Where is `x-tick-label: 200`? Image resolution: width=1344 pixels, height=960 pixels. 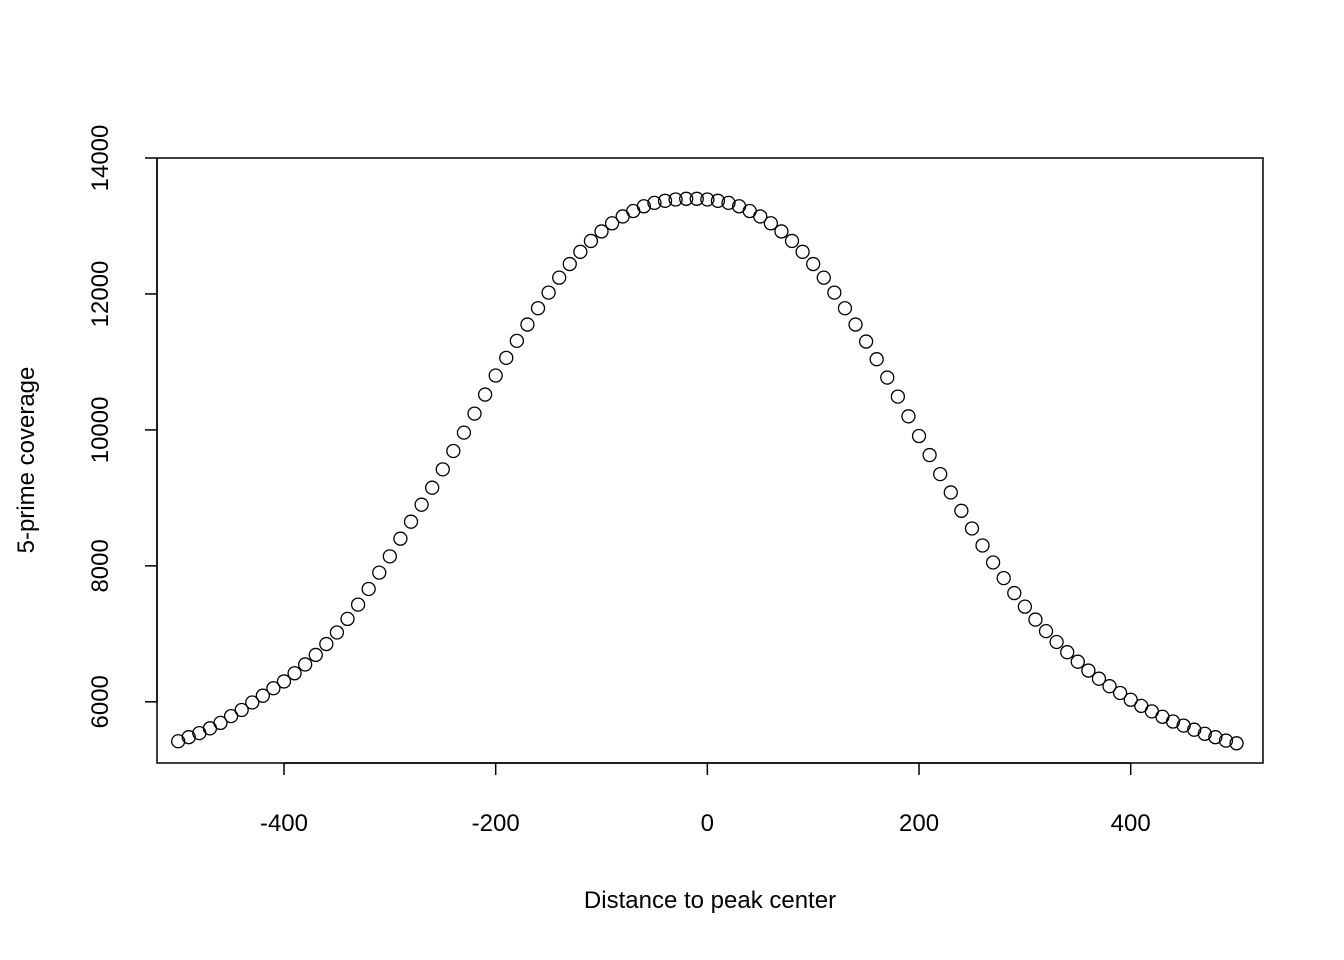
x-tick-label: 200 is located at coordinates (919, 823).